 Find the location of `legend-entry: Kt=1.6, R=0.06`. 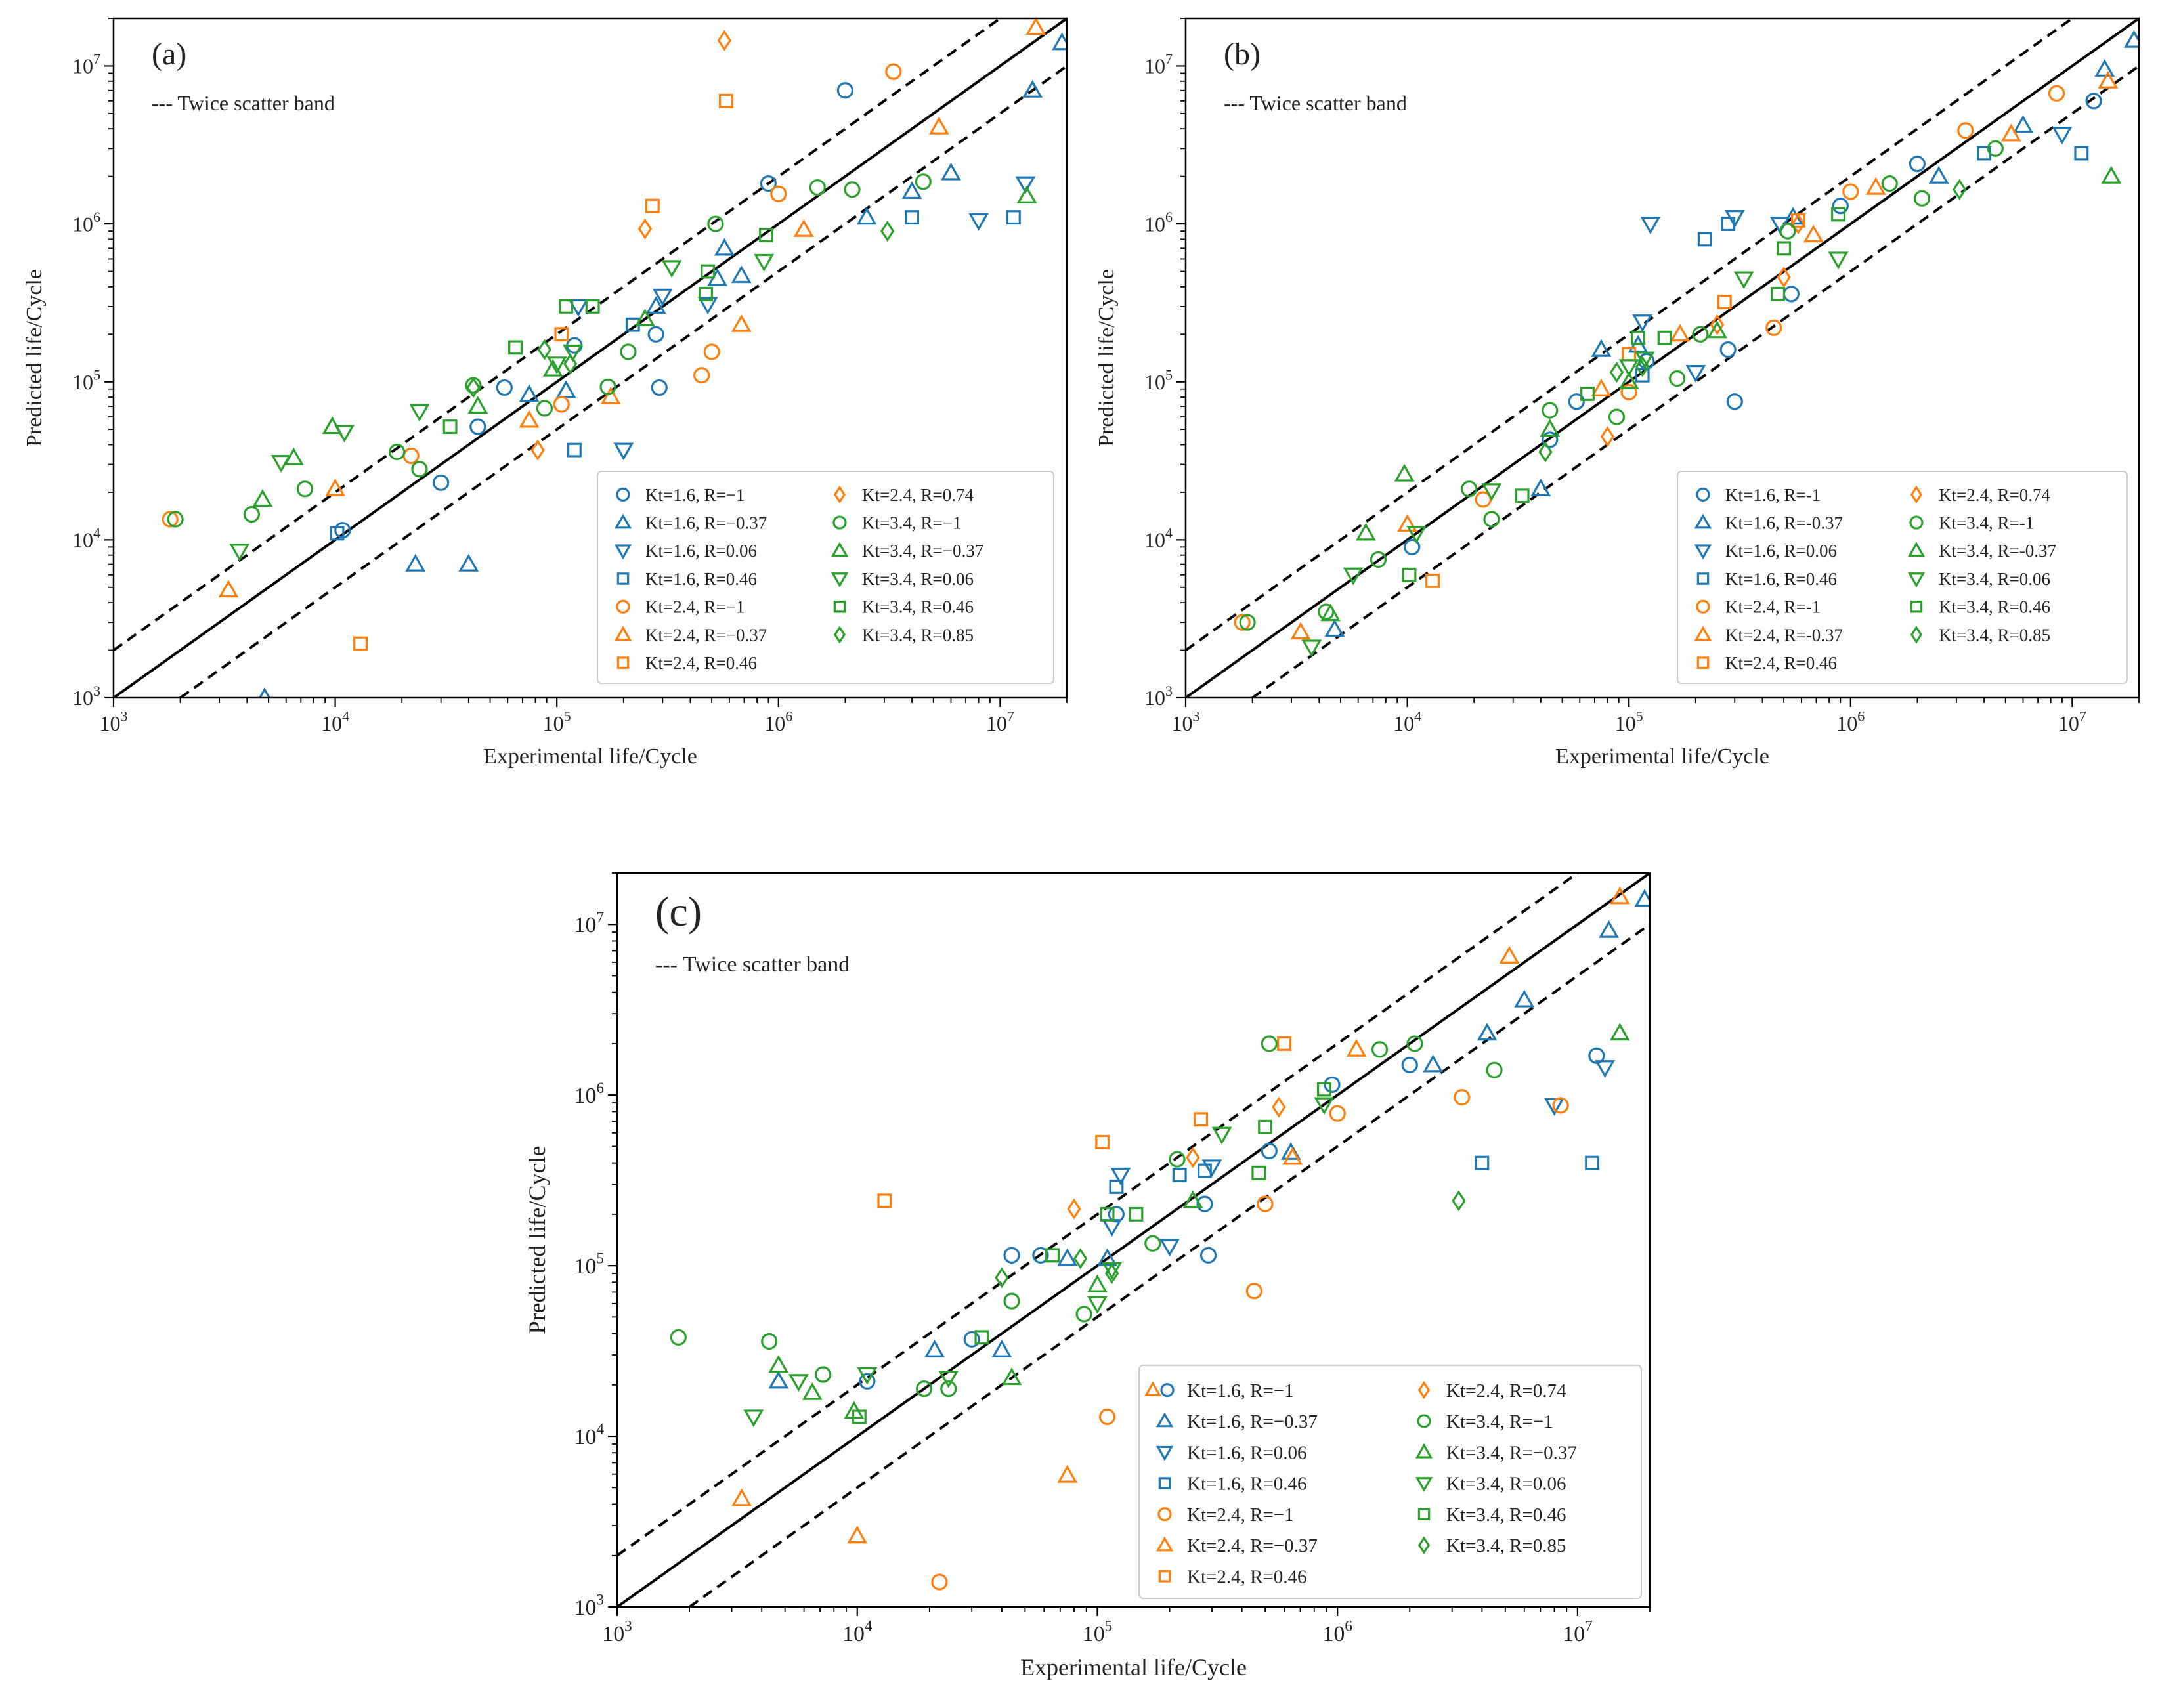

legend-entry: Kt=1.6, R=0.06 is located at coordinates (1765, 551).